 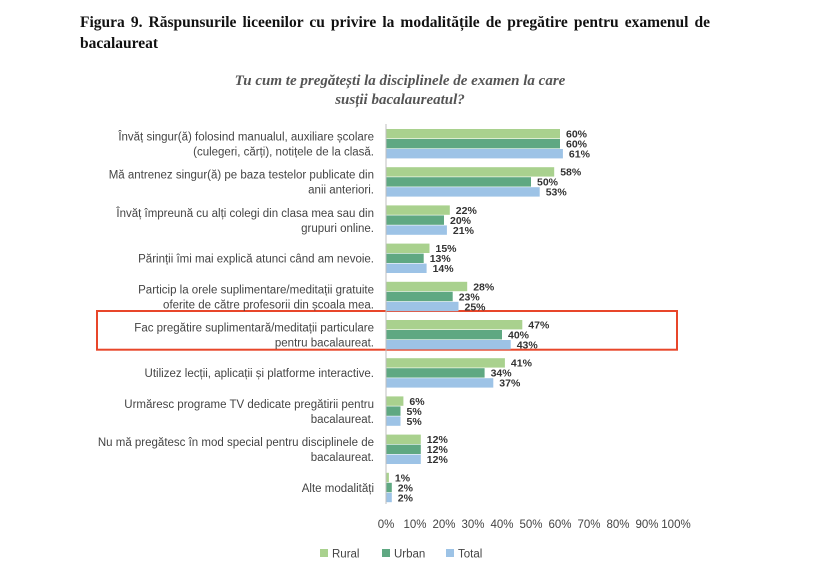 What do you see at coordinates (470, 555) in the screenshot?
I see `legend-label: Total` at bounding box center [470, 555].